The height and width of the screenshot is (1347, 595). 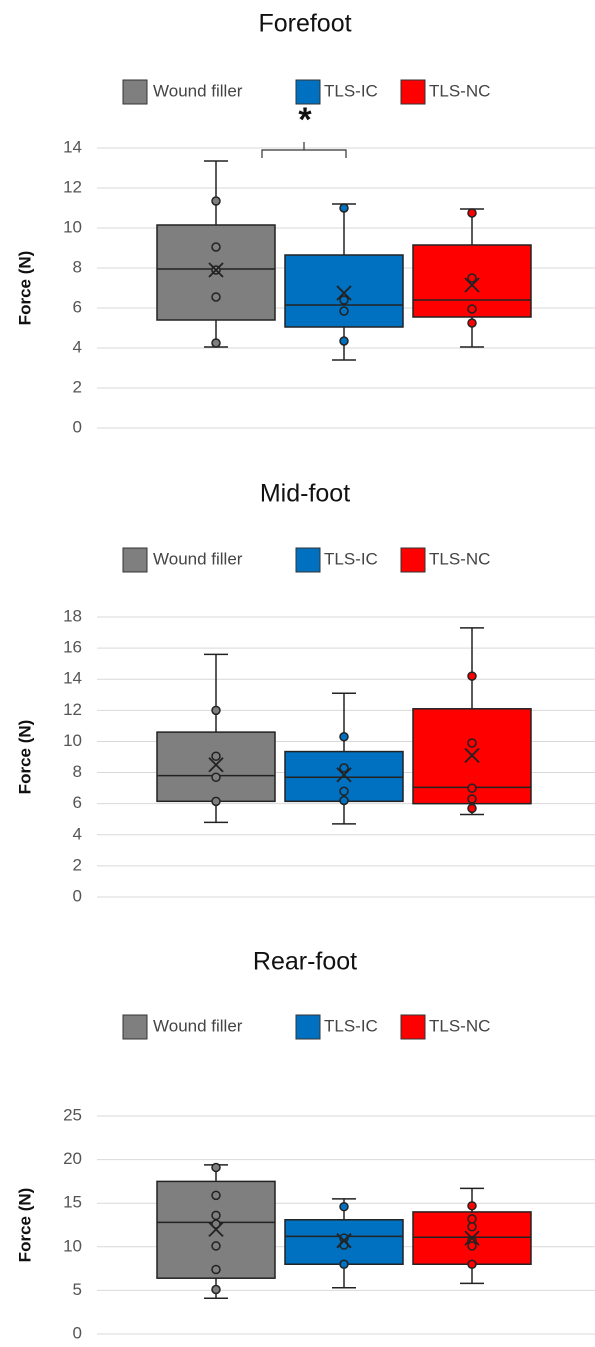 What do you see at coordinates (305, 962) in the screenshot?
I see `chart-title: Rear-foot` at bounding box center [305, 962].